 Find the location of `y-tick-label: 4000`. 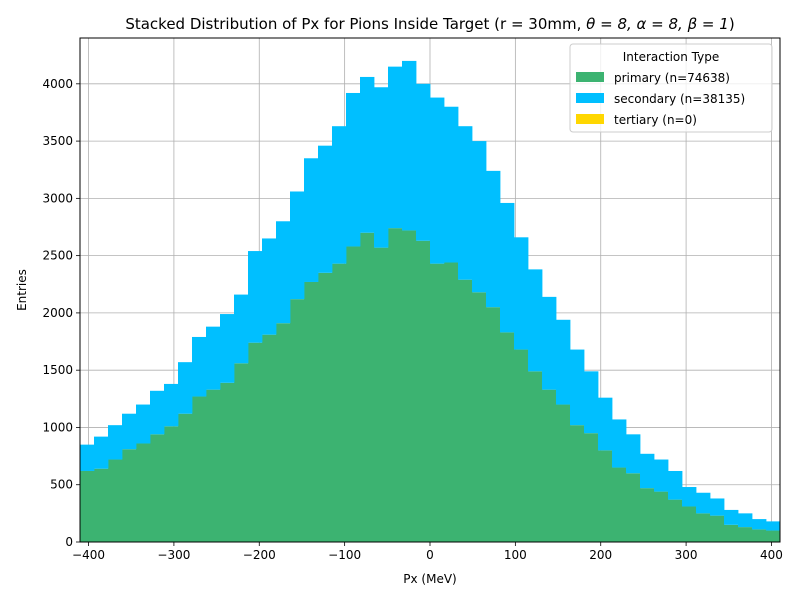

y-tick-label: 4000 is located at coordinates (57, 84).